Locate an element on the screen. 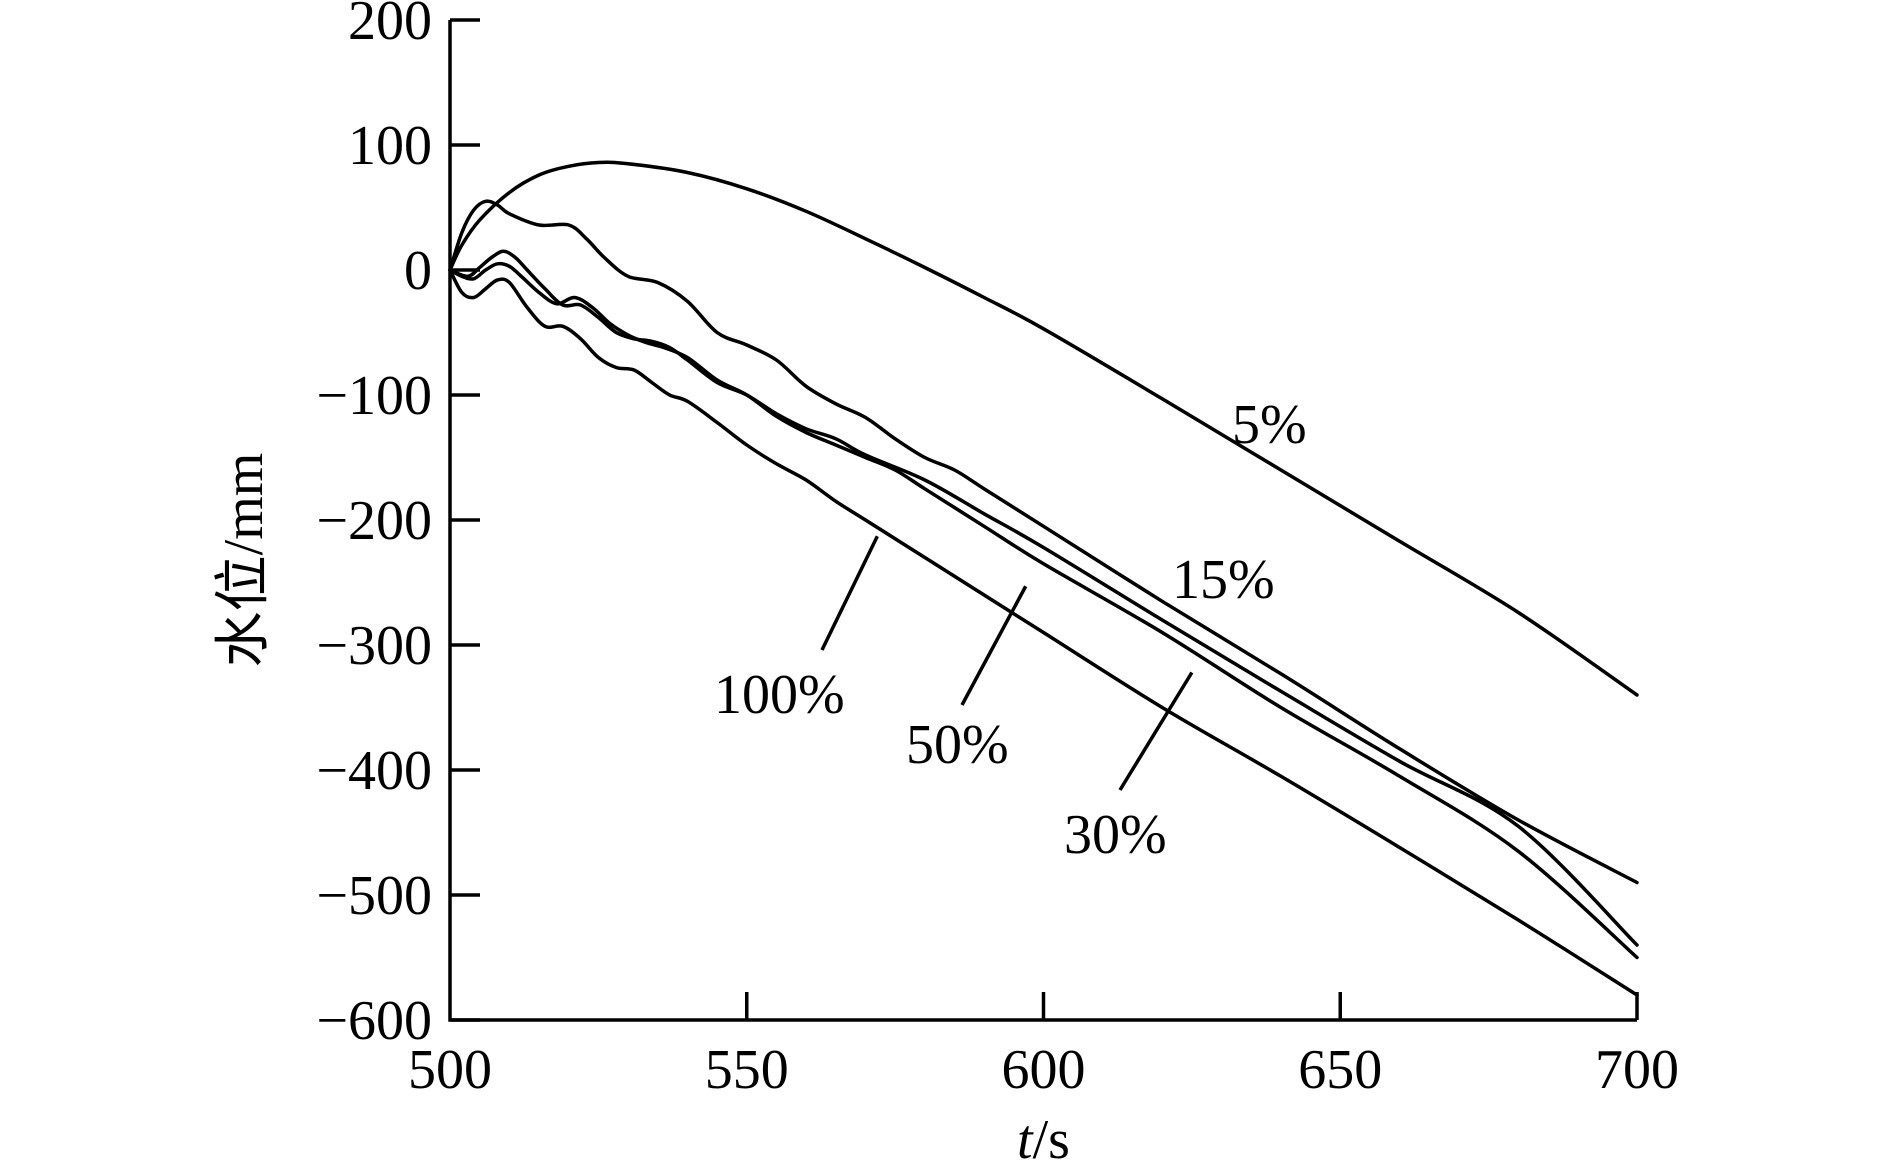 This screenshot has height=1160, width=1889. y-tick-label: −500 is located at coordinates (374, 896).